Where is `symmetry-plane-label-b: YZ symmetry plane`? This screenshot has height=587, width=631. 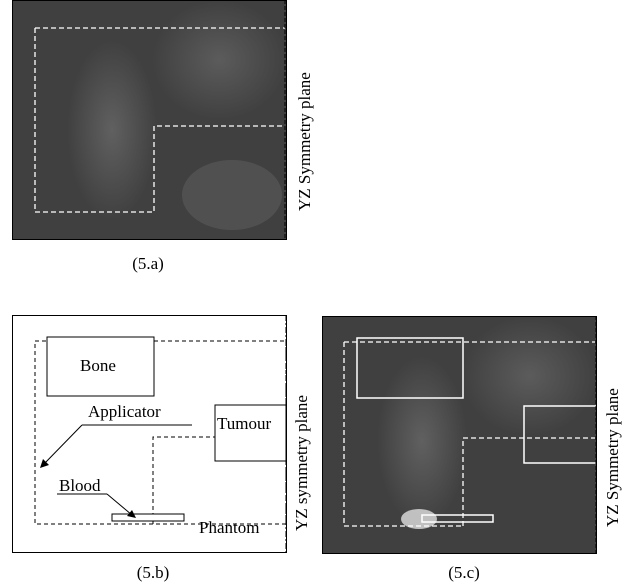 symmetry-plane-label-b: YZ symmetry plane is located at coordinates (301, 463).